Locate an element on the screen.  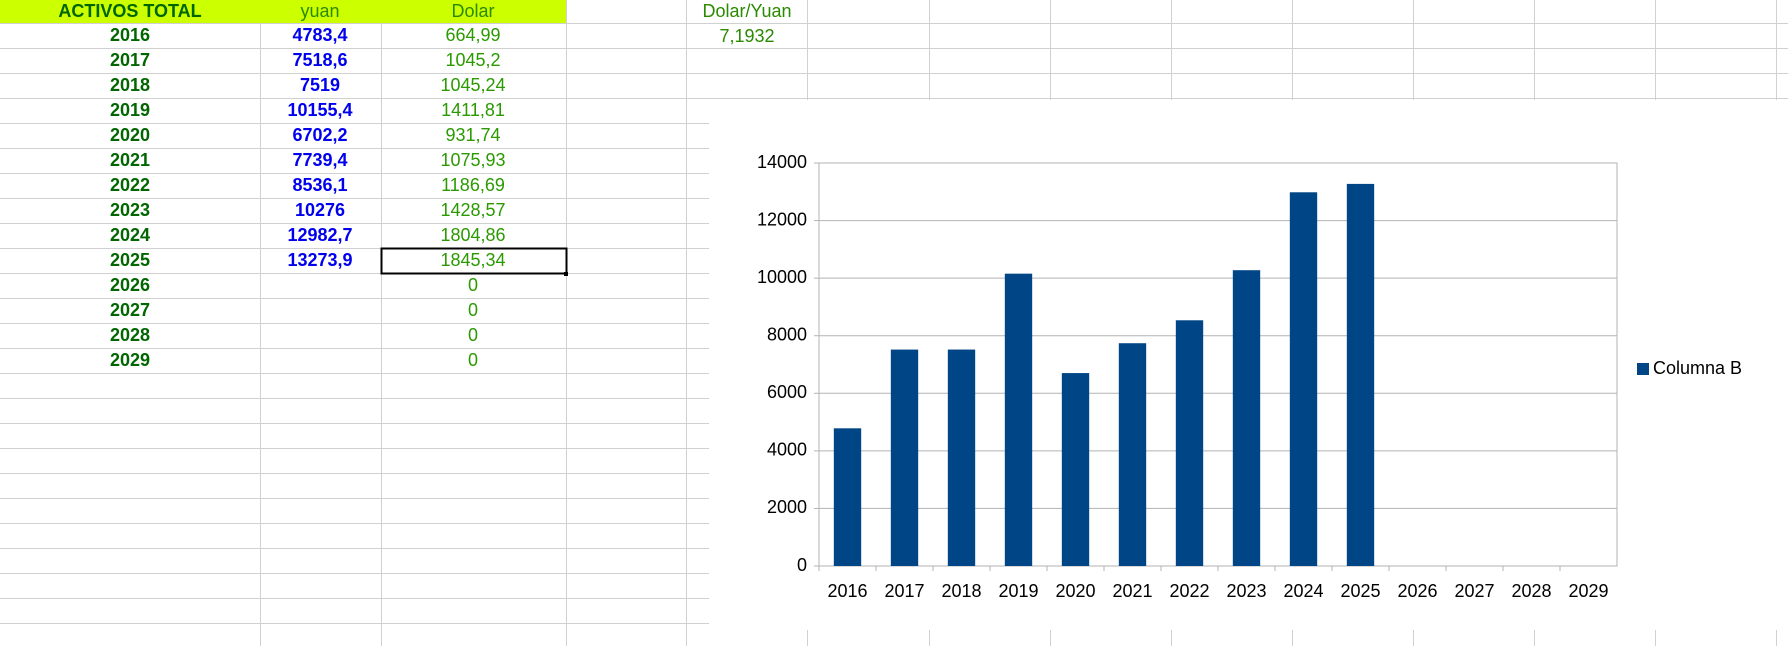
y-tick-label: 4000 is located at coordinates (787, 450).